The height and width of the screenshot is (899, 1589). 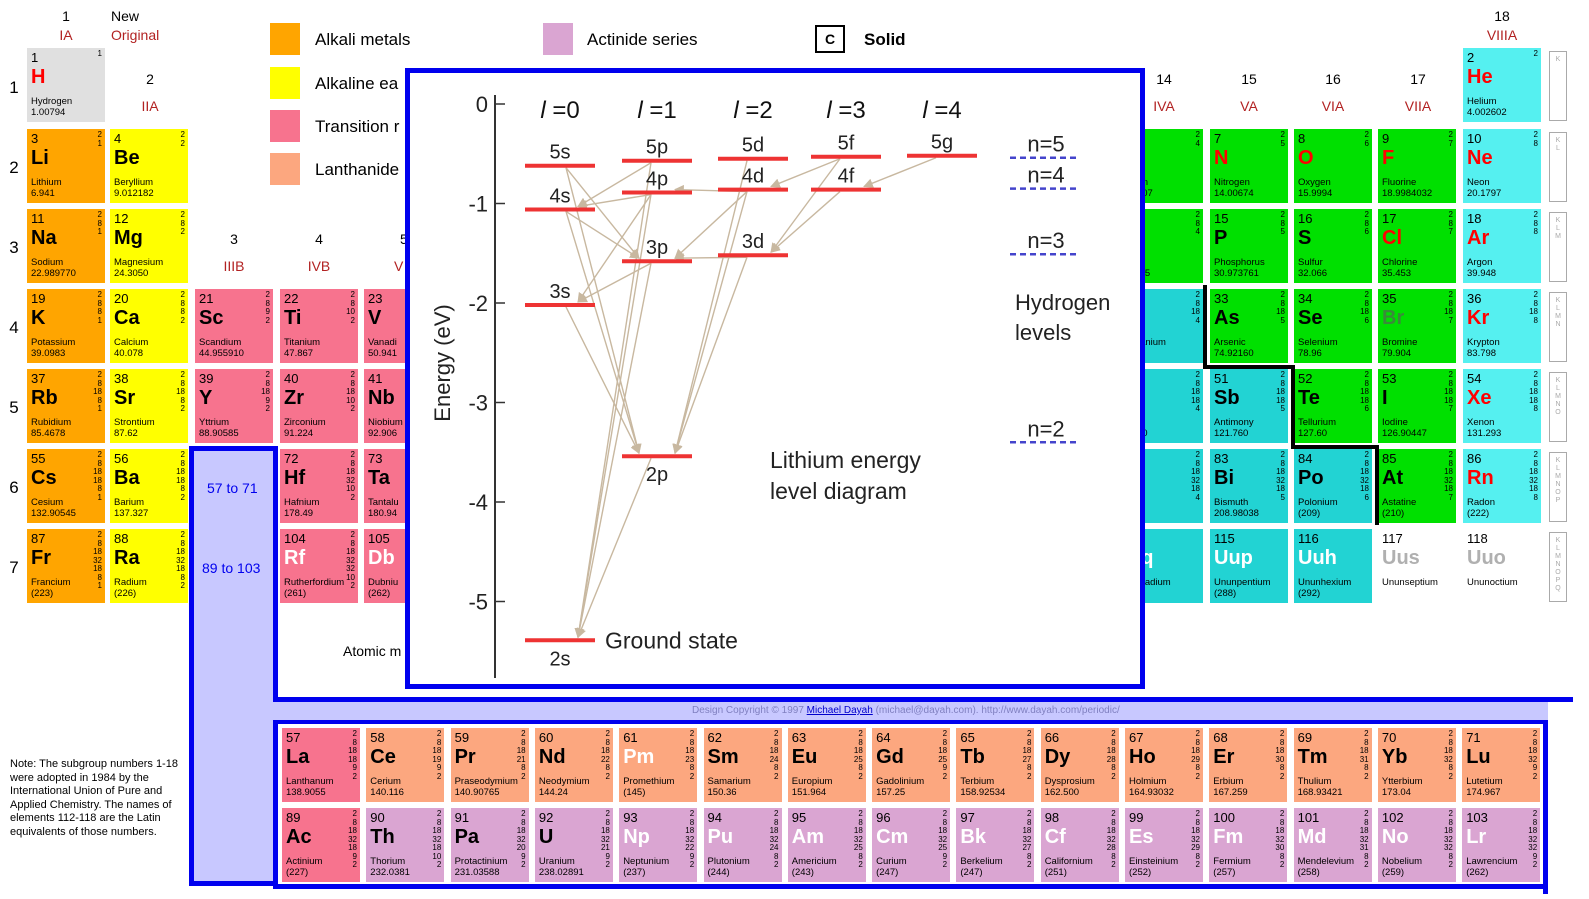 I want to click on element-cell: 63 Eu Europium 151.964 2 8 18 25 8 2, so click(x=826, y=765).